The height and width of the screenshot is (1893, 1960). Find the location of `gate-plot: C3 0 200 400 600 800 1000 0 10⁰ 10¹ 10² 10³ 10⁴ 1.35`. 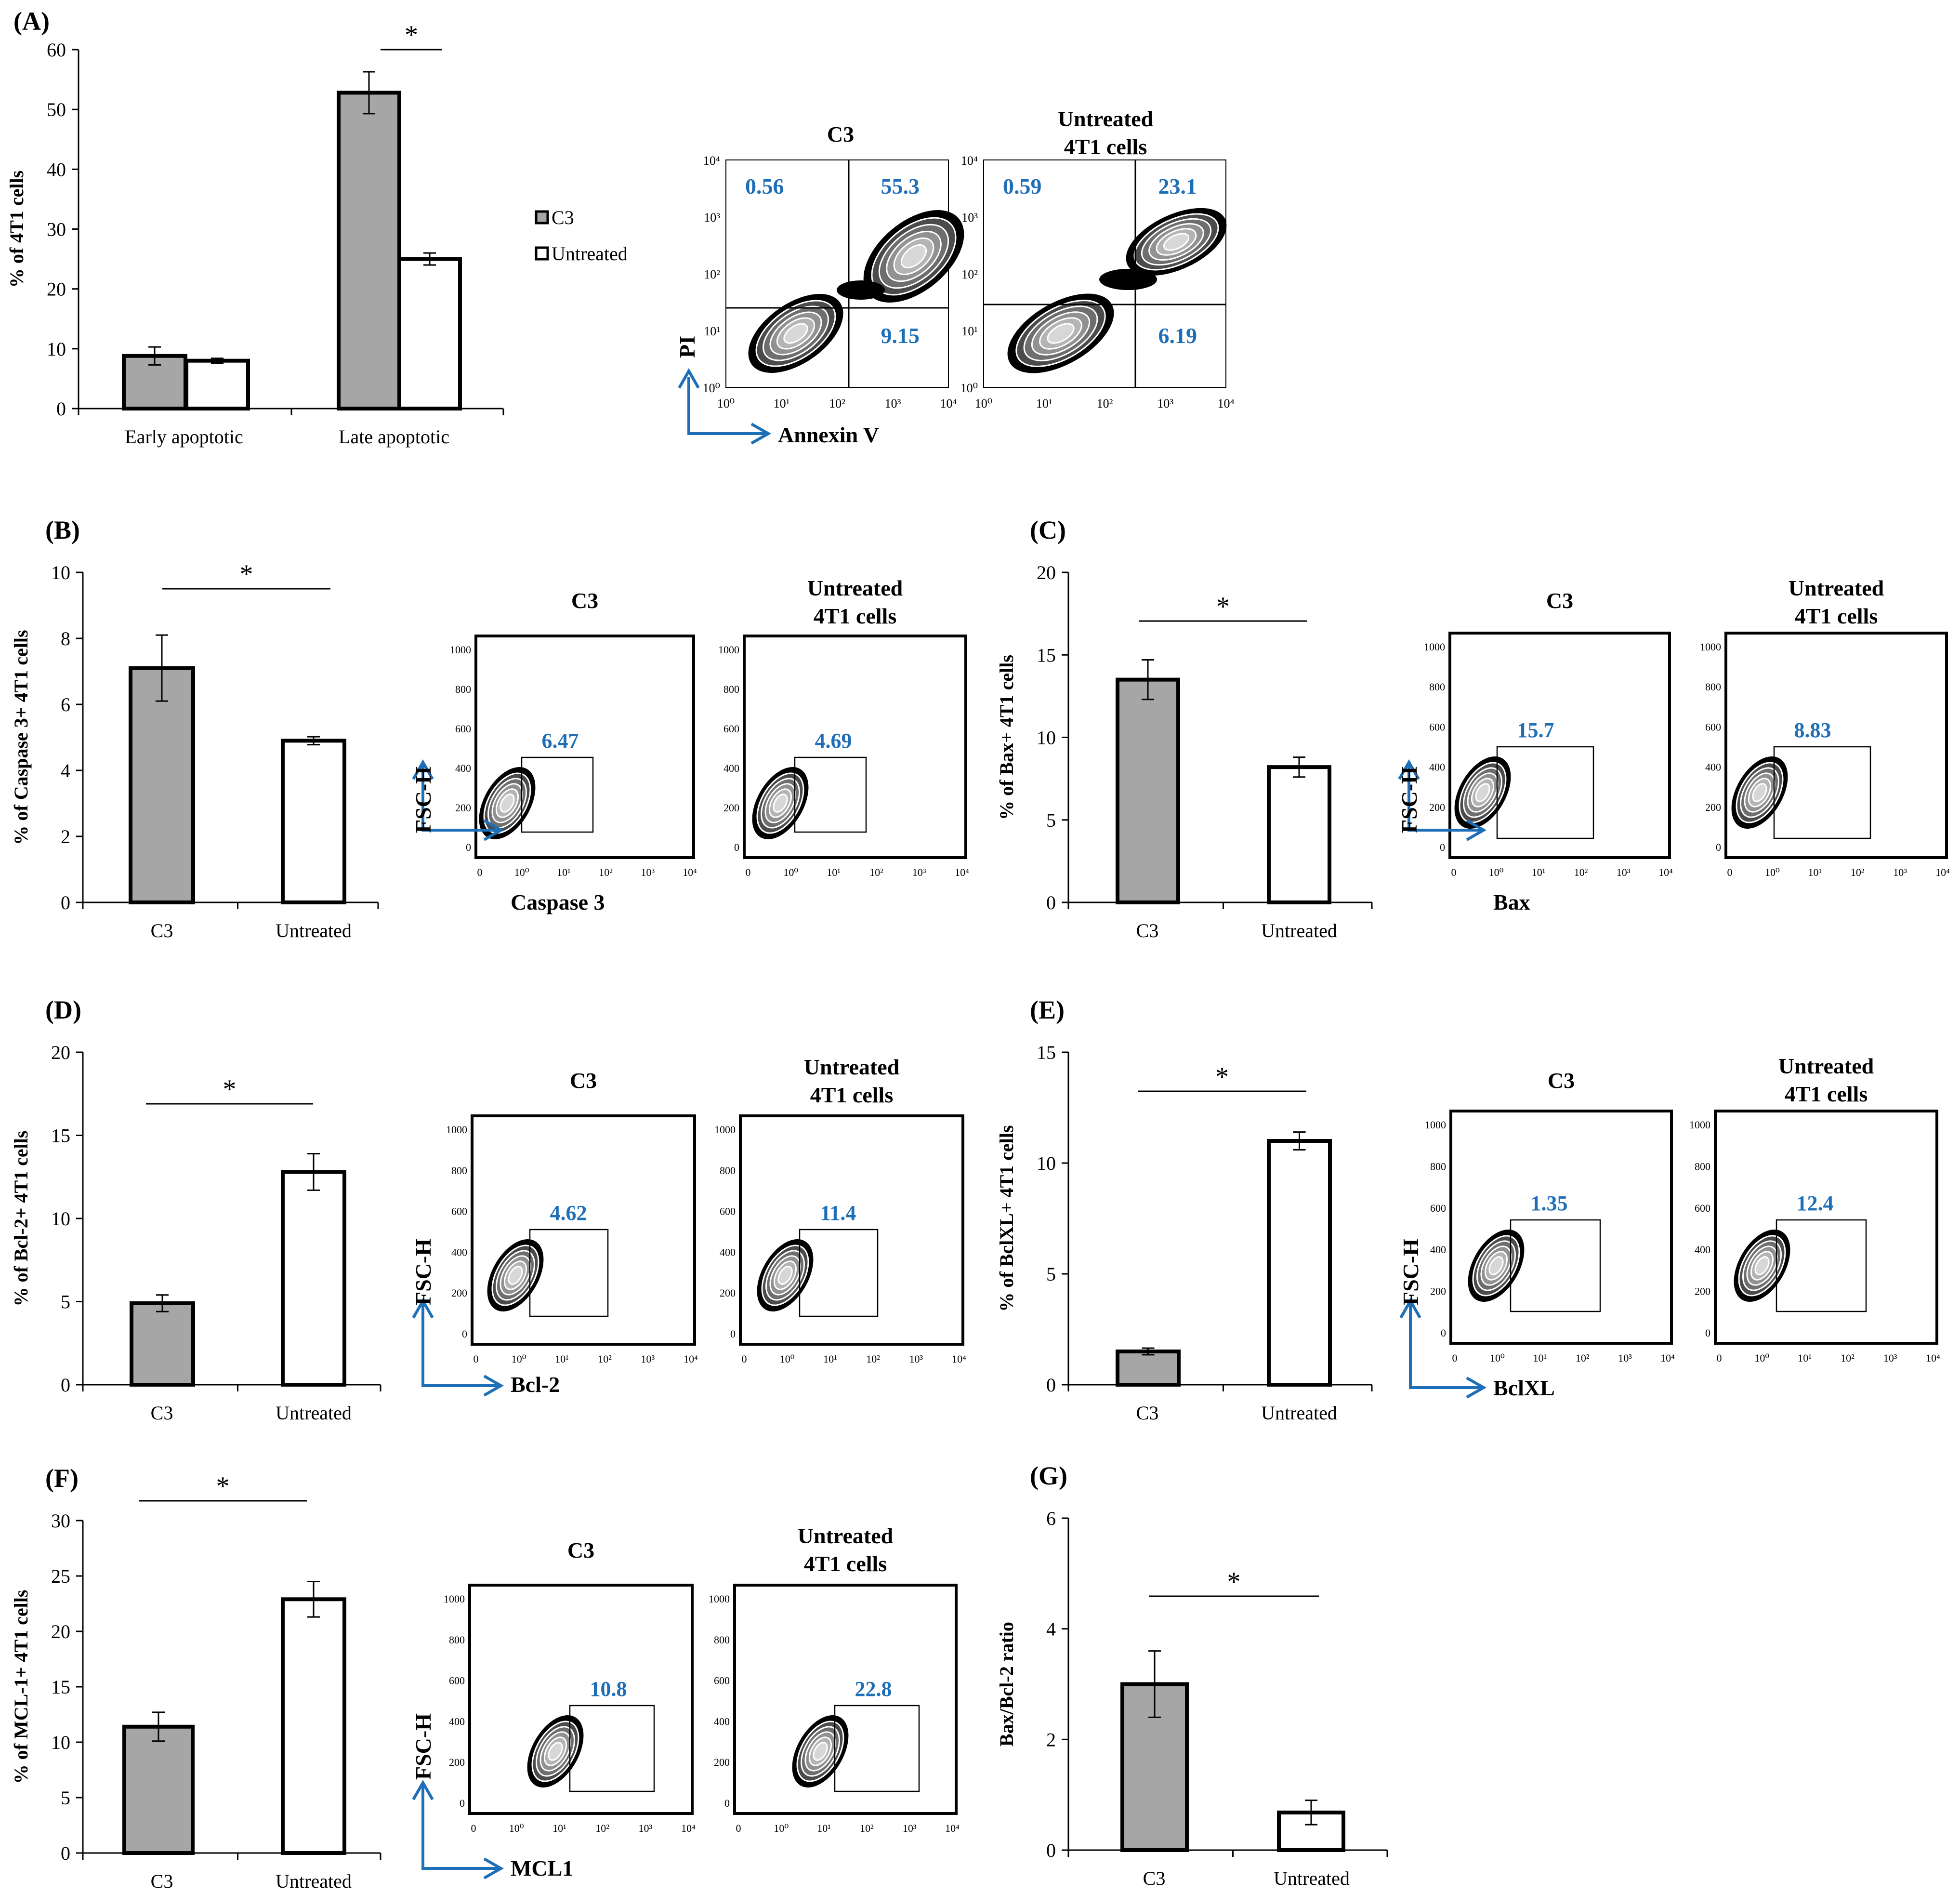

gate-plot: C3 0 200 400 600 800 1000 0 10⁰ 10¹ 10² 10³ 10⁴ 1.35 is located at coordinates (1550, 1216).